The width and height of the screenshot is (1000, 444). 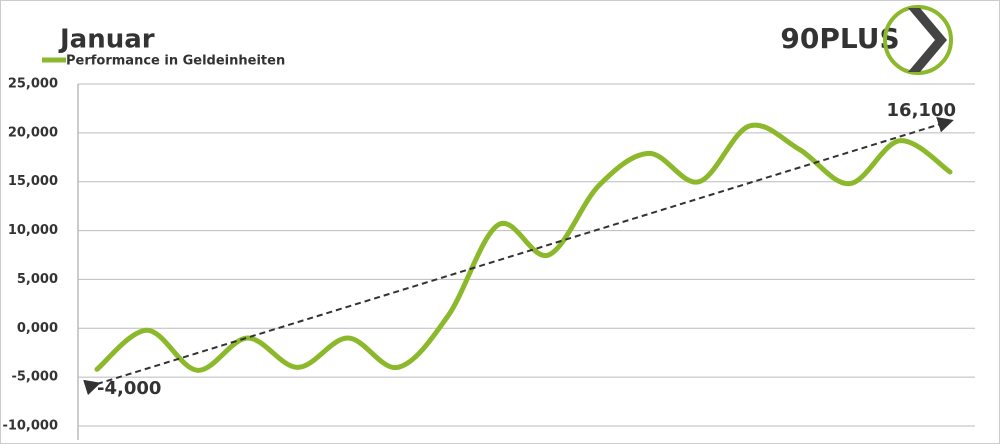 What do you see at coordinates (175, 61) in the screenshot?
I see `legend-label: Performance in Geldeinheiten` at bounding box center [175, 61].